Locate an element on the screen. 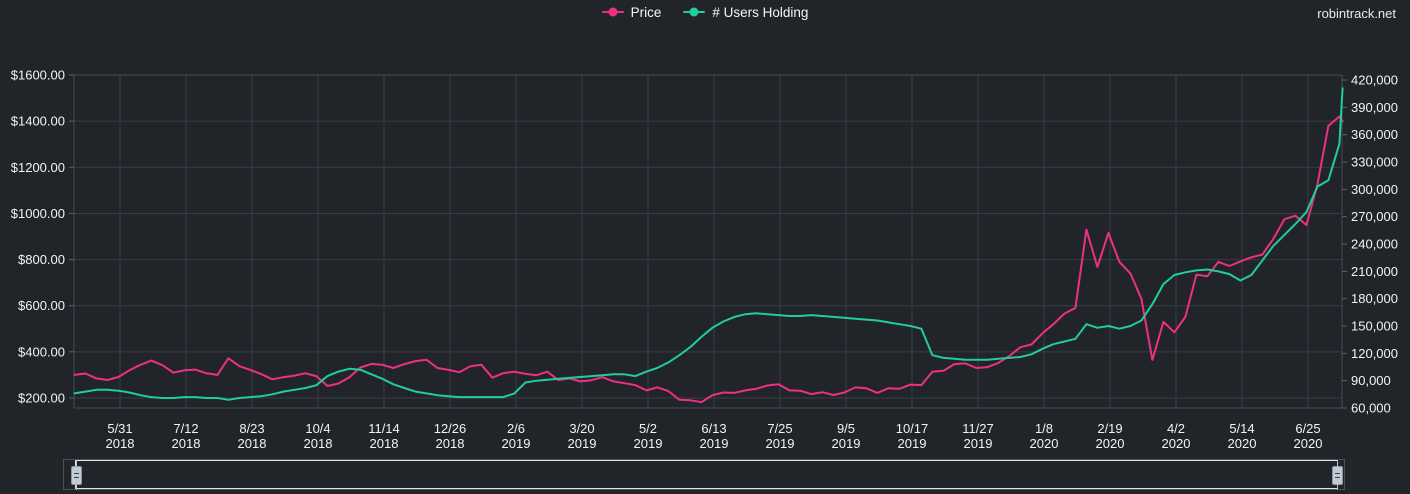 The image size is (1410, 494). x-axis-tick-label: 1/8 2020 is located at coordinates (1044, 436).